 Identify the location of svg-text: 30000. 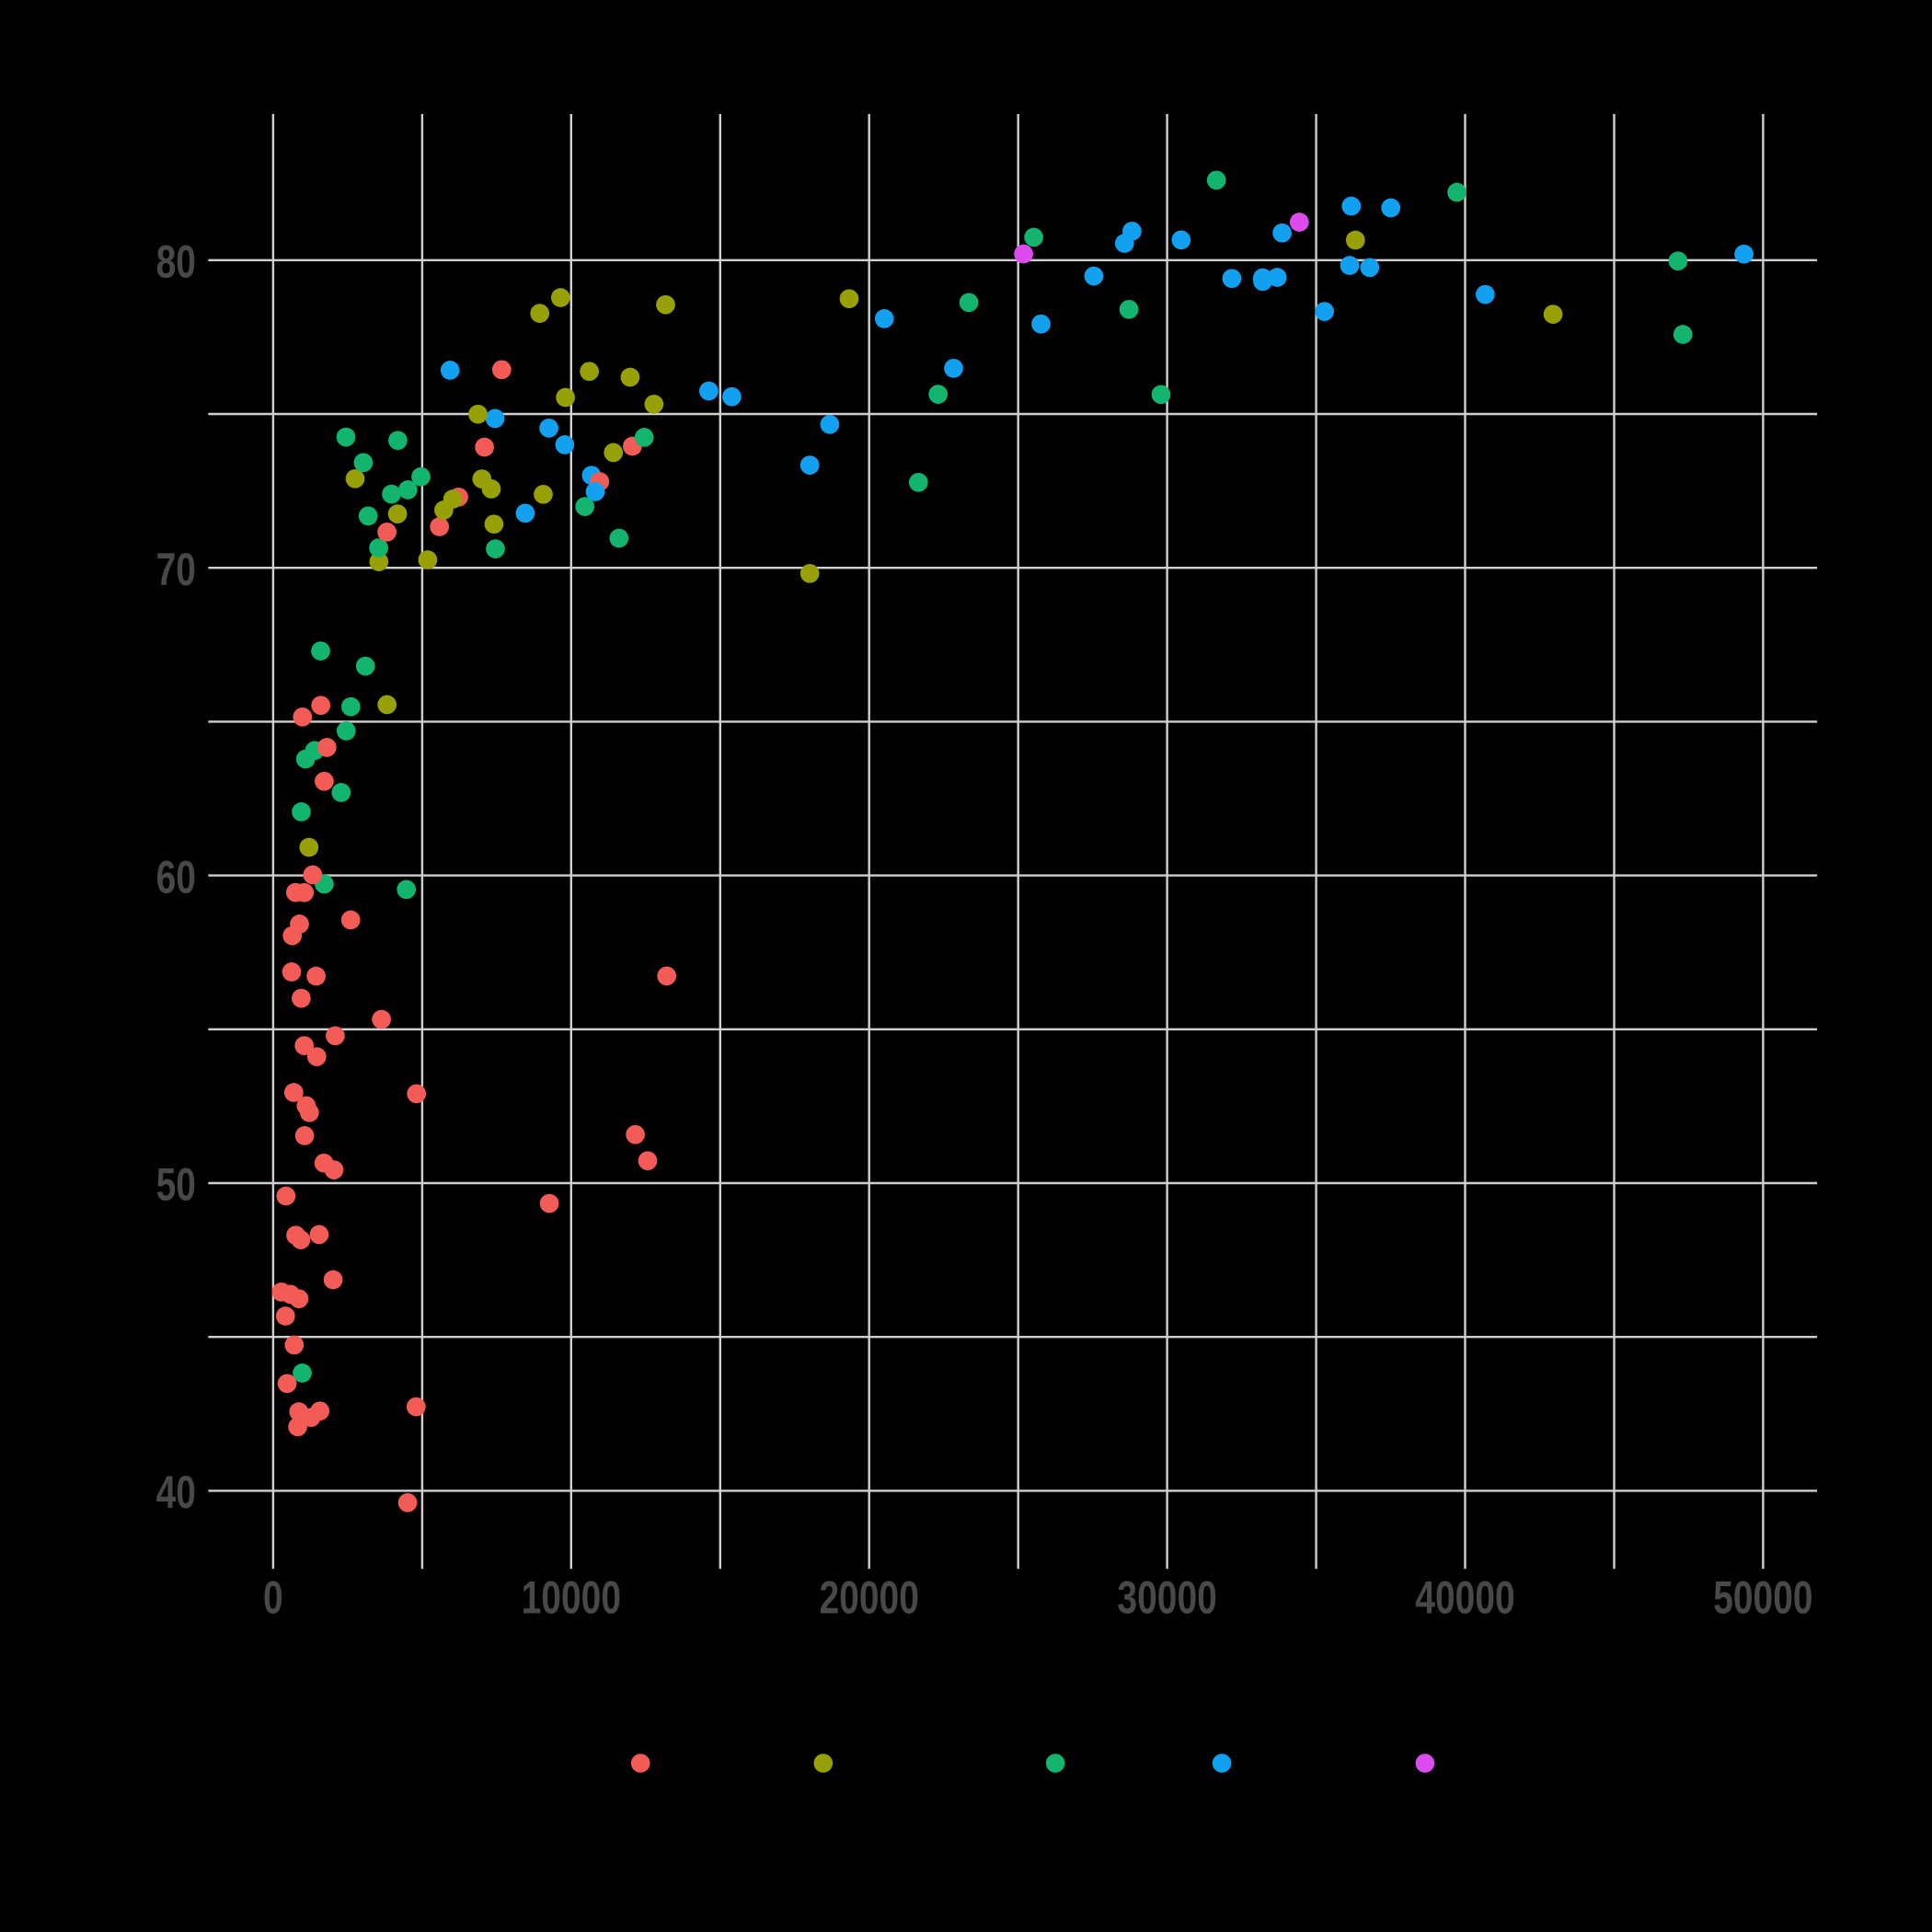
(1166, 1597).